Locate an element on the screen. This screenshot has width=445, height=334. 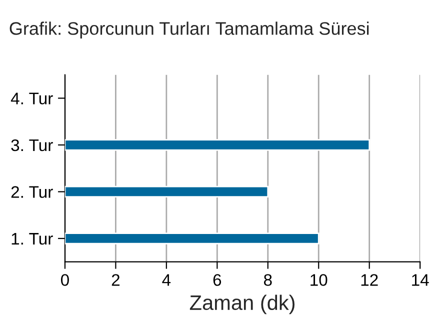
x-tick-label: 2 is located at coordinates (116, 280).